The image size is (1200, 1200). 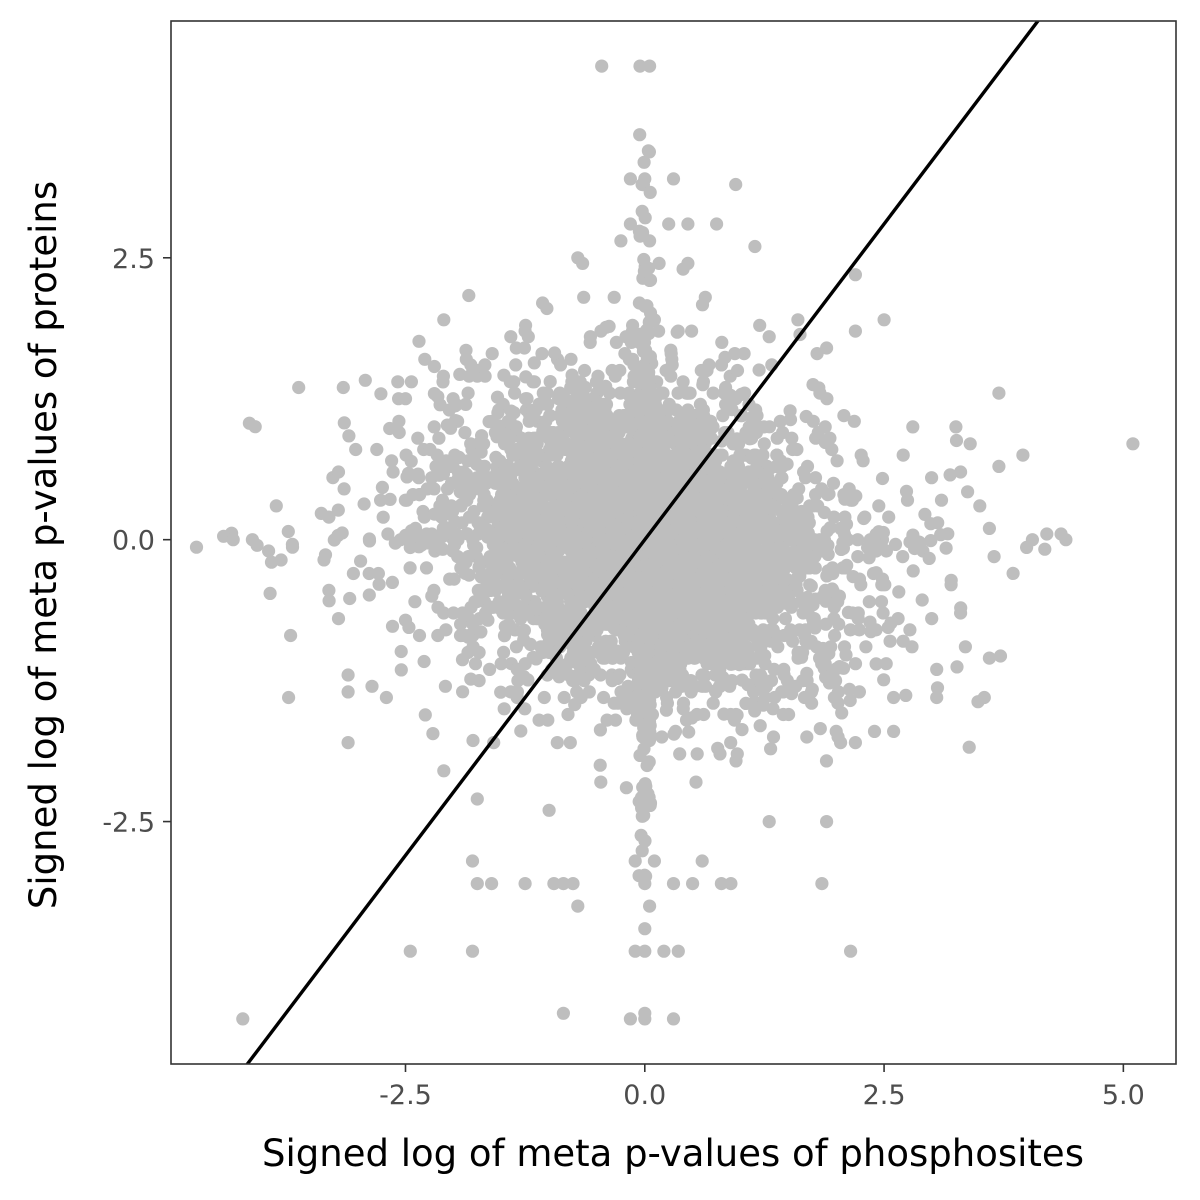 I want to click on y-tick-label: 2.5, so click(x=133, y=259).